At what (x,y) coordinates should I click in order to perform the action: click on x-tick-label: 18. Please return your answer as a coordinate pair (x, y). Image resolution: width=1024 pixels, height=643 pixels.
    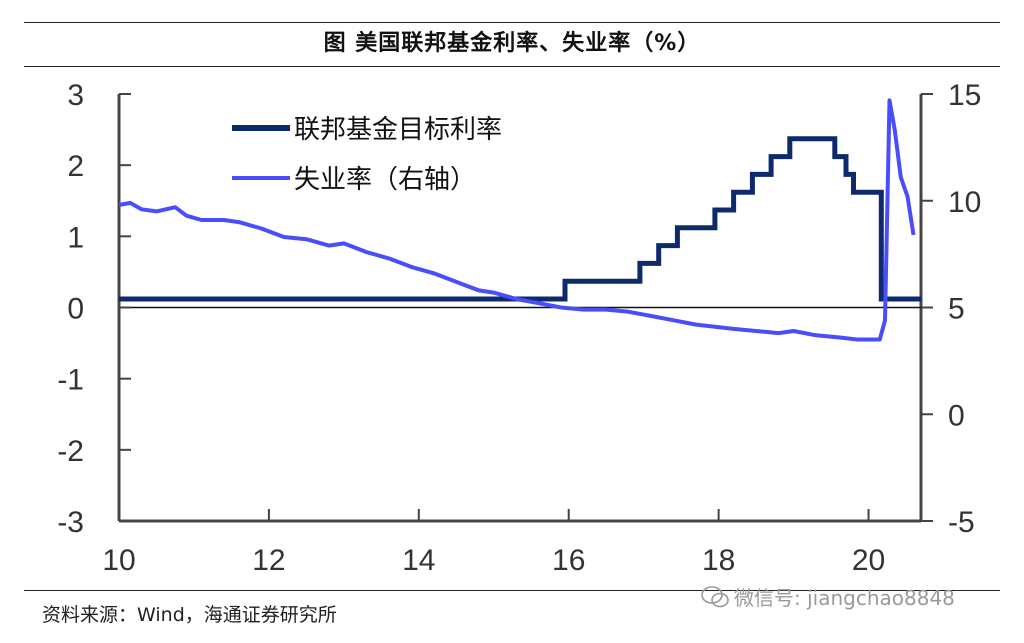
    Looking at the image, I should click on (718, 560).